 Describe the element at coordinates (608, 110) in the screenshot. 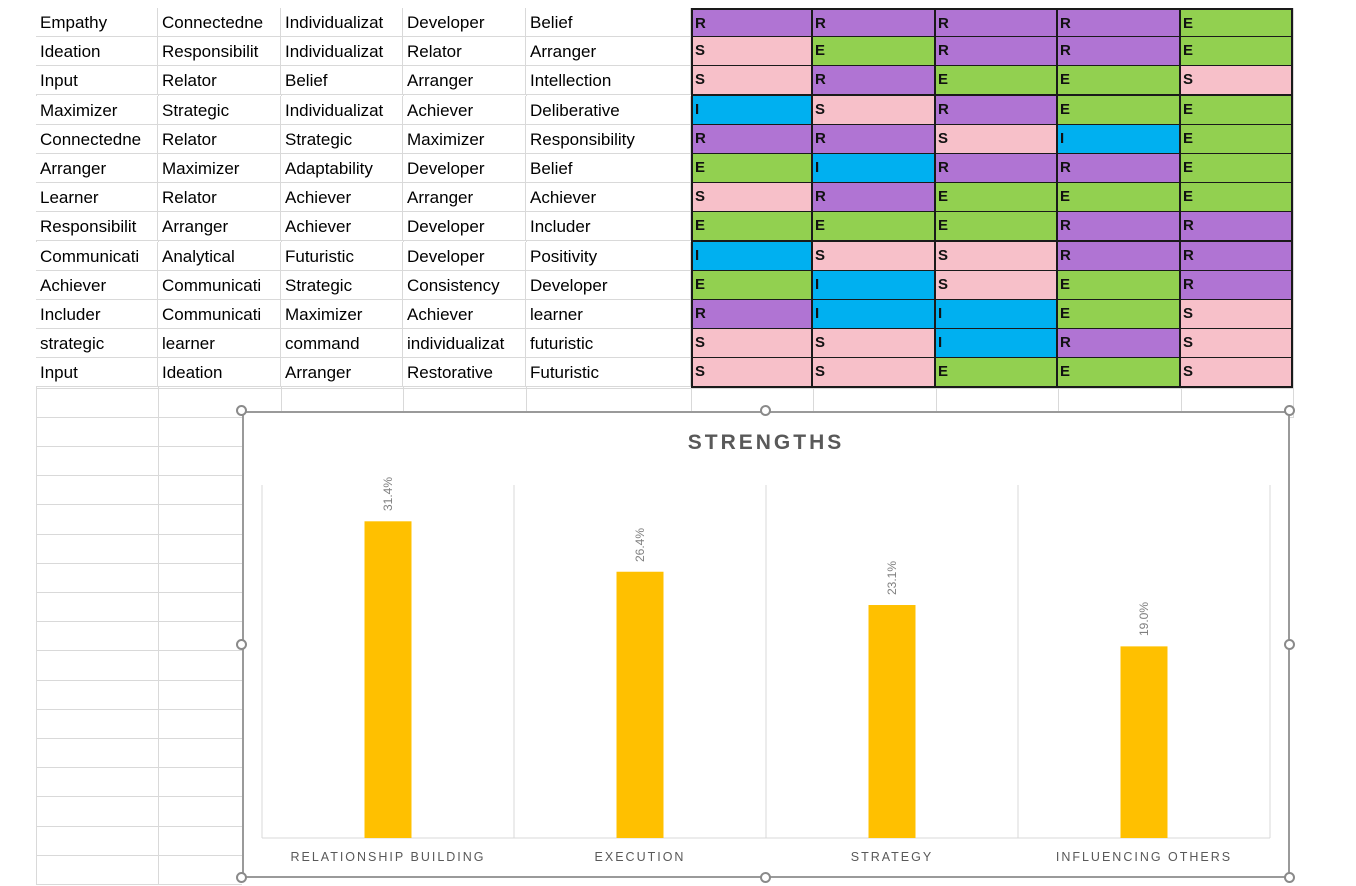

I see `strength-cell: Deliberative` at that location.